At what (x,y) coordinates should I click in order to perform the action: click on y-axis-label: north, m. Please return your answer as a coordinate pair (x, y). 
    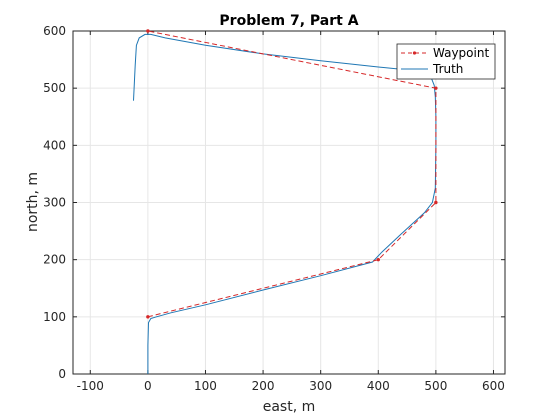
    Looking at the image, I should click on (33, 202).